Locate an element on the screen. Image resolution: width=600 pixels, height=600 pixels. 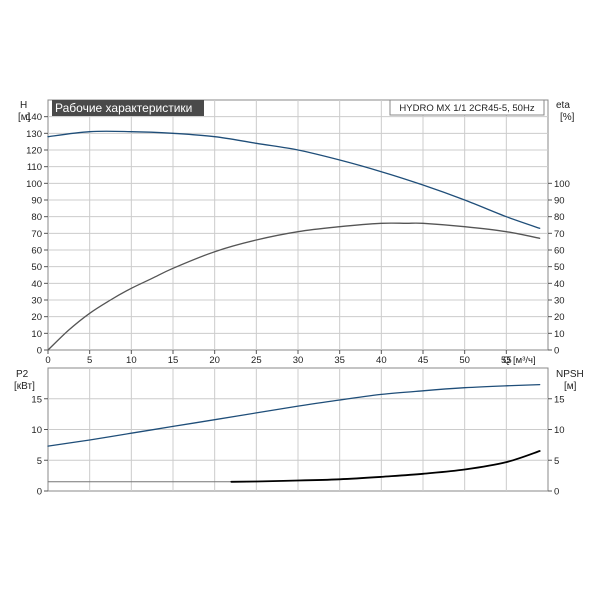
p2-axis-ticks: 0 5 10 15 is located at coordinates (39, 446).